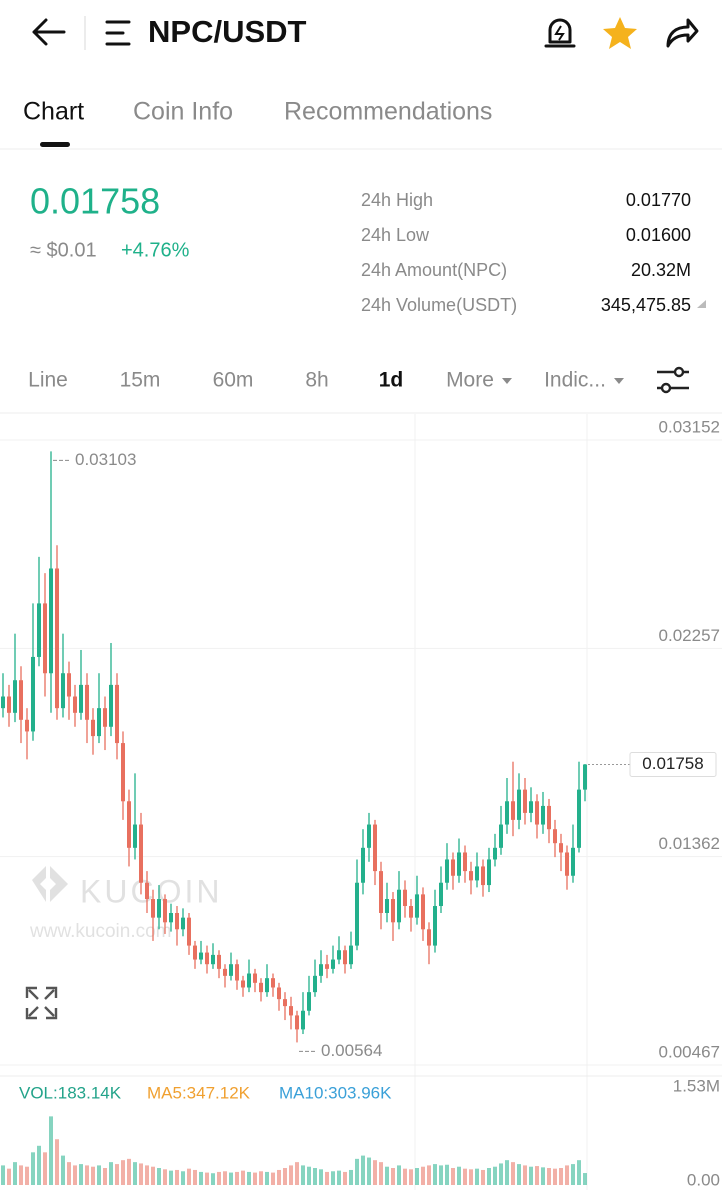 The image size is (722, 1200). What do you see at coordinates (95, 201) in the screenshot?
I see `last-price: 0.01758` at bounding box center [95, 201].